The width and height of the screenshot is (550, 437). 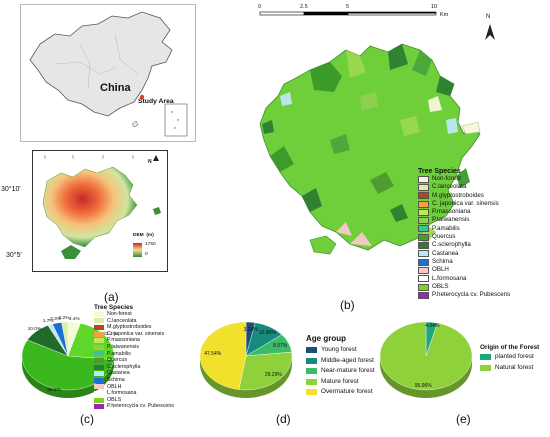 I want to click on legend-label: C.lanceolata, so click(x=449, y=187).